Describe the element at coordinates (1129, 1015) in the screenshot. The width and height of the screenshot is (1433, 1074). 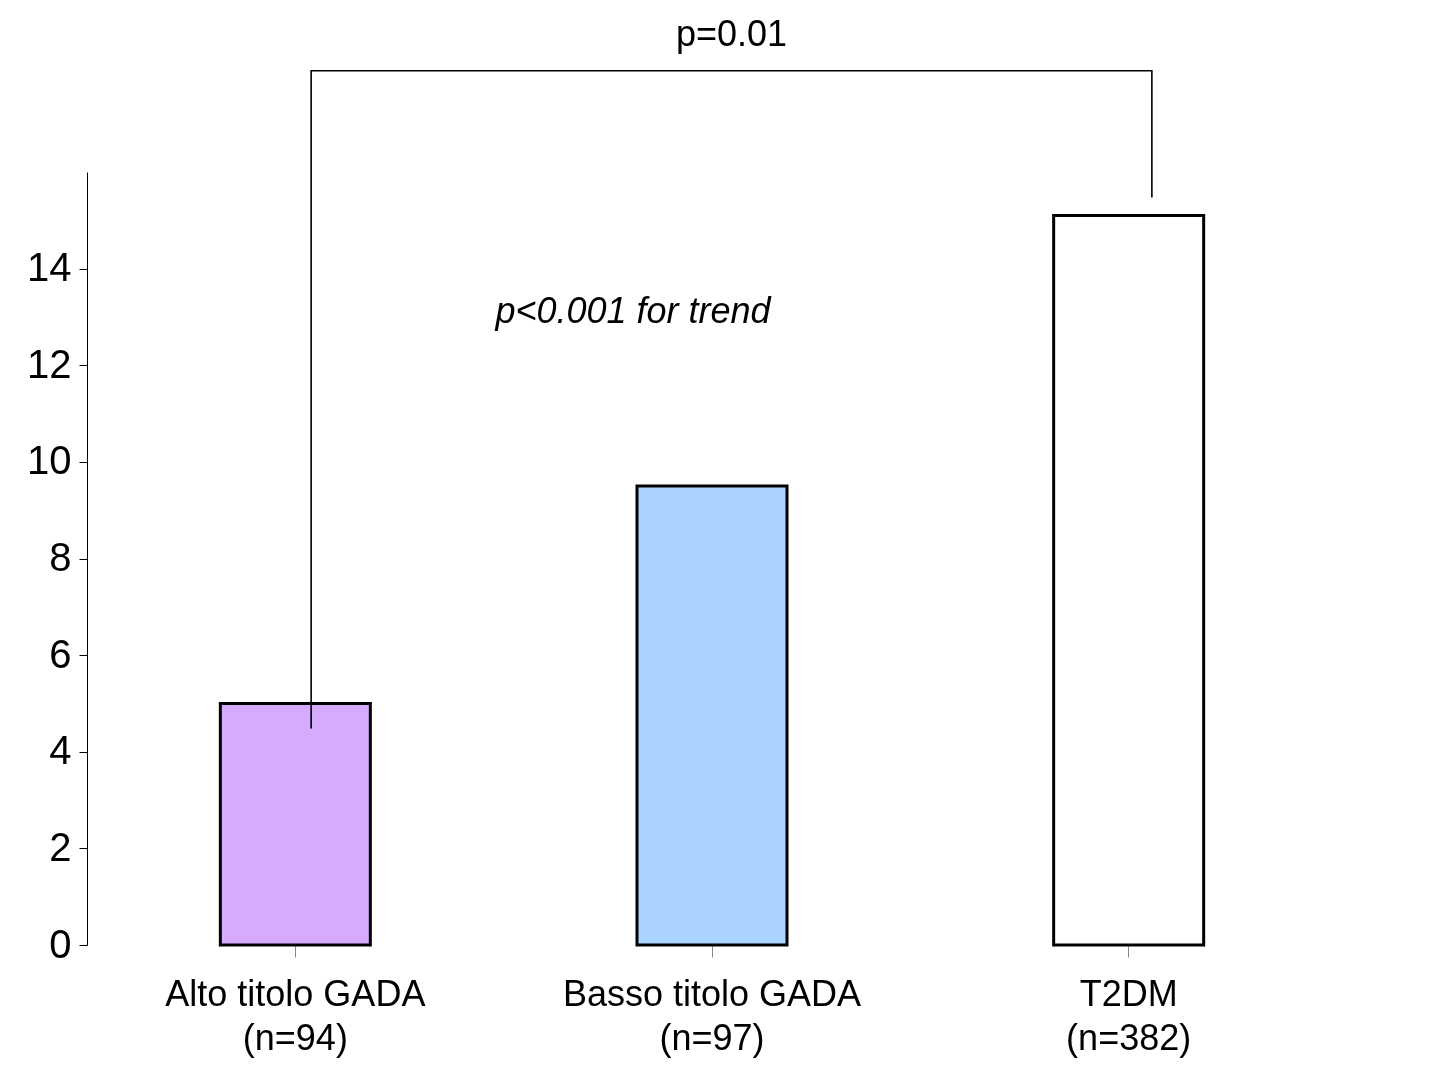
I see `x-tick-label: T2DM (n=382)` at that location.